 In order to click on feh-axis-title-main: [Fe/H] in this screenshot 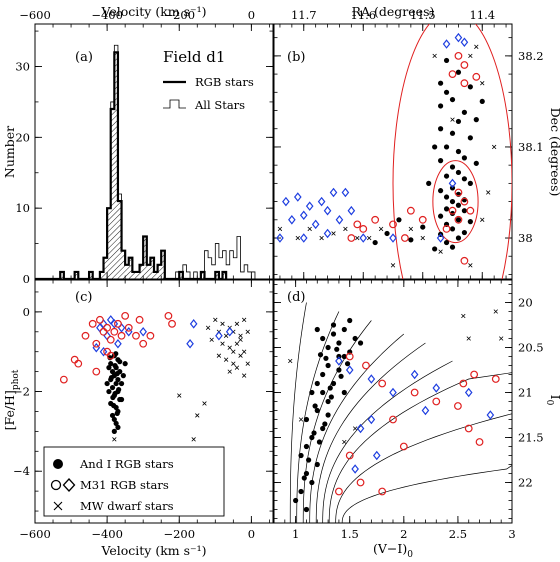, I will do `click(9, 410)`.